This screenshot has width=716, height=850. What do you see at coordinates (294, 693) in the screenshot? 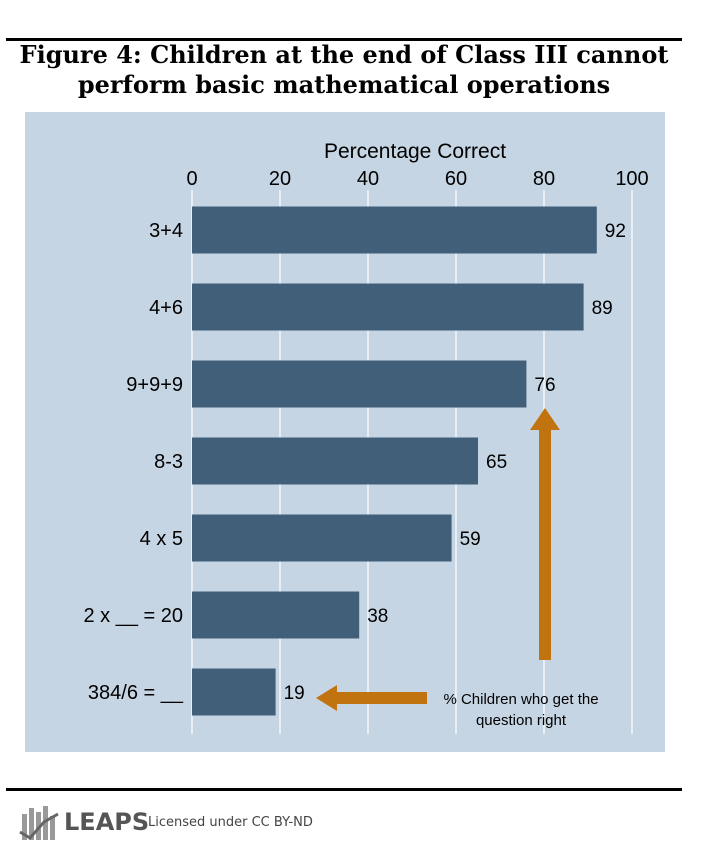
I see `value-label: 19` at bounding box center [294, 693].